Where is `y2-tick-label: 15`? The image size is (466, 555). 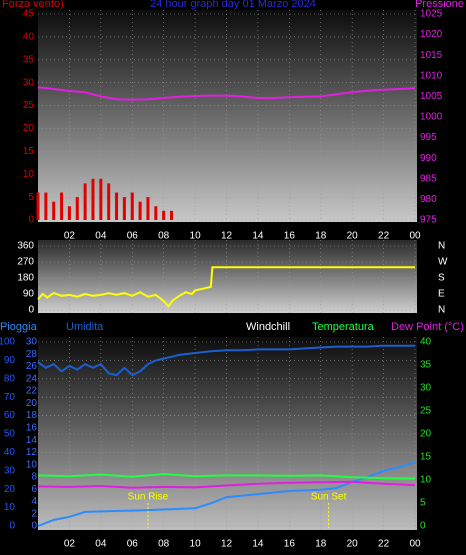
y2-tick-label: 15 is located at coordinates (426, 457).